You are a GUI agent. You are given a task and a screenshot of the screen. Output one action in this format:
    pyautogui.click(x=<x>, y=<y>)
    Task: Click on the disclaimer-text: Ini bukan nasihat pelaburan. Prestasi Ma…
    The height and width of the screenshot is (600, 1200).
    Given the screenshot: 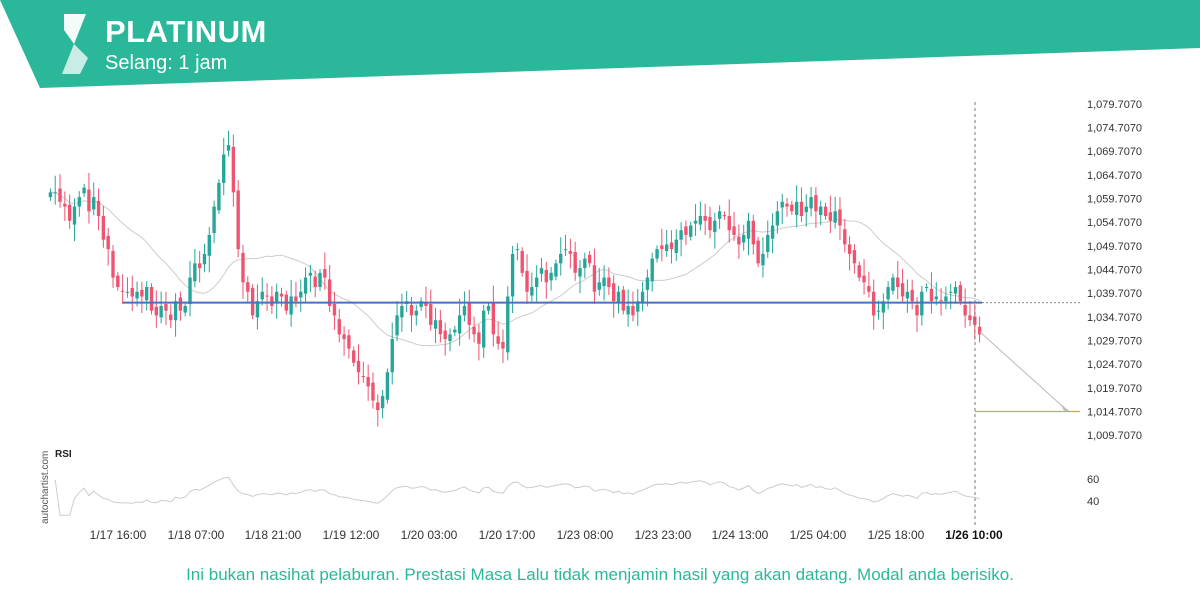 What is the action you would take?
    pyautogui.click(x=600, y=574)
    